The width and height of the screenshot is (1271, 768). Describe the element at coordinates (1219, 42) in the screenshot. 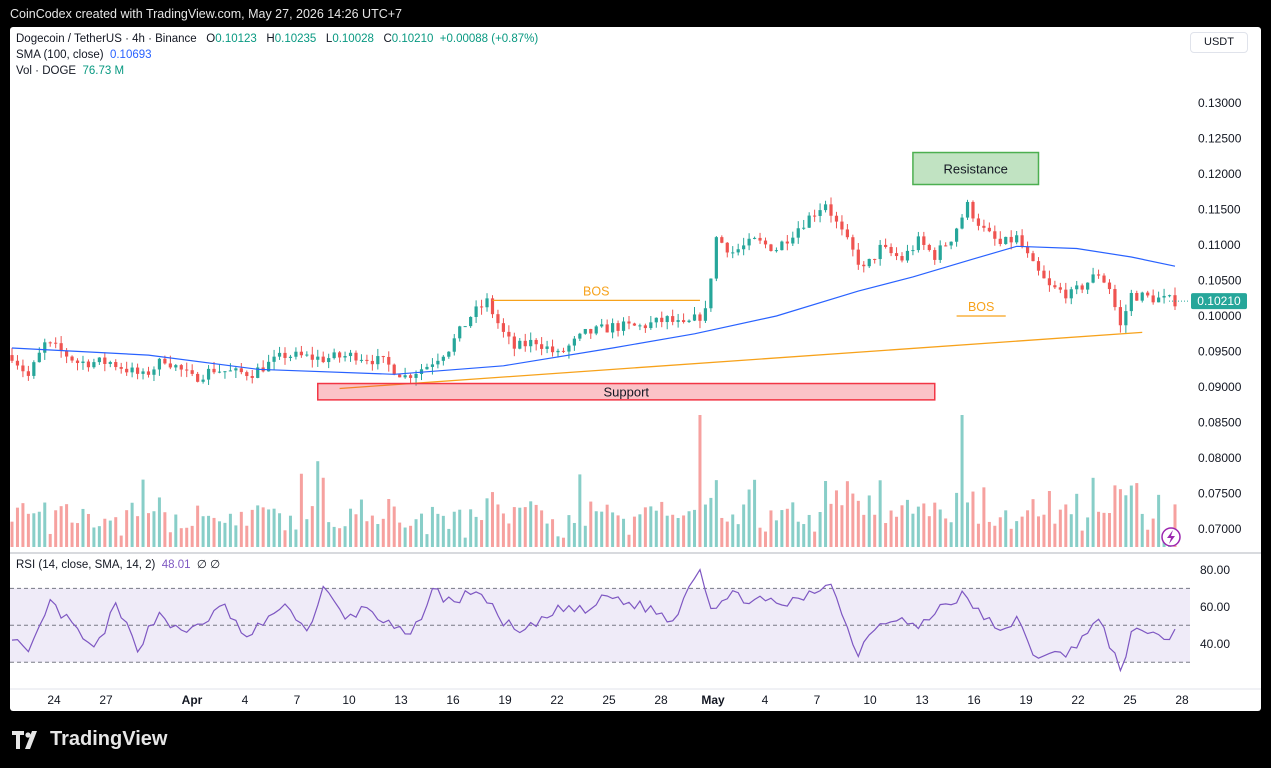

I see `currency-button: USDT` at that location.